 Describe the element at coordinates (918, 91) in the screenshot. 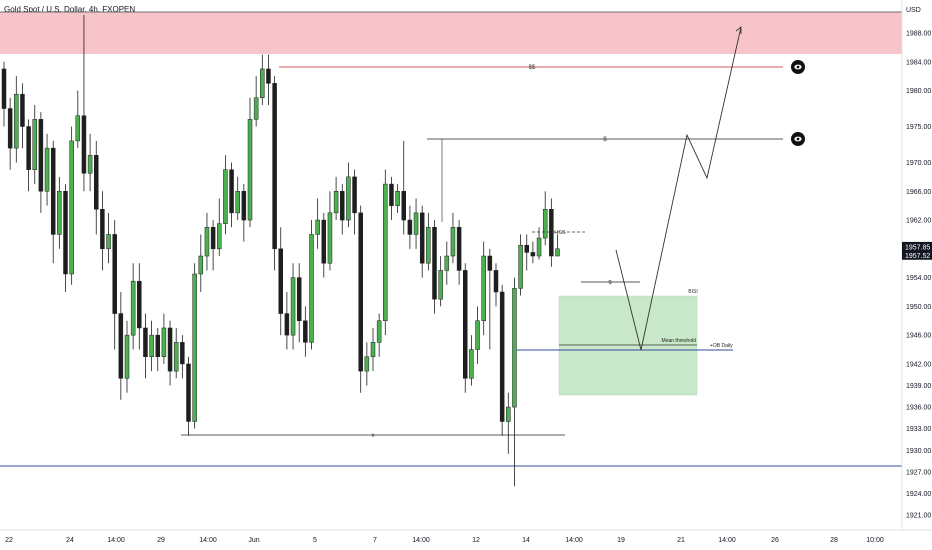

I see `price-tick-label: 1980.00` at that location.